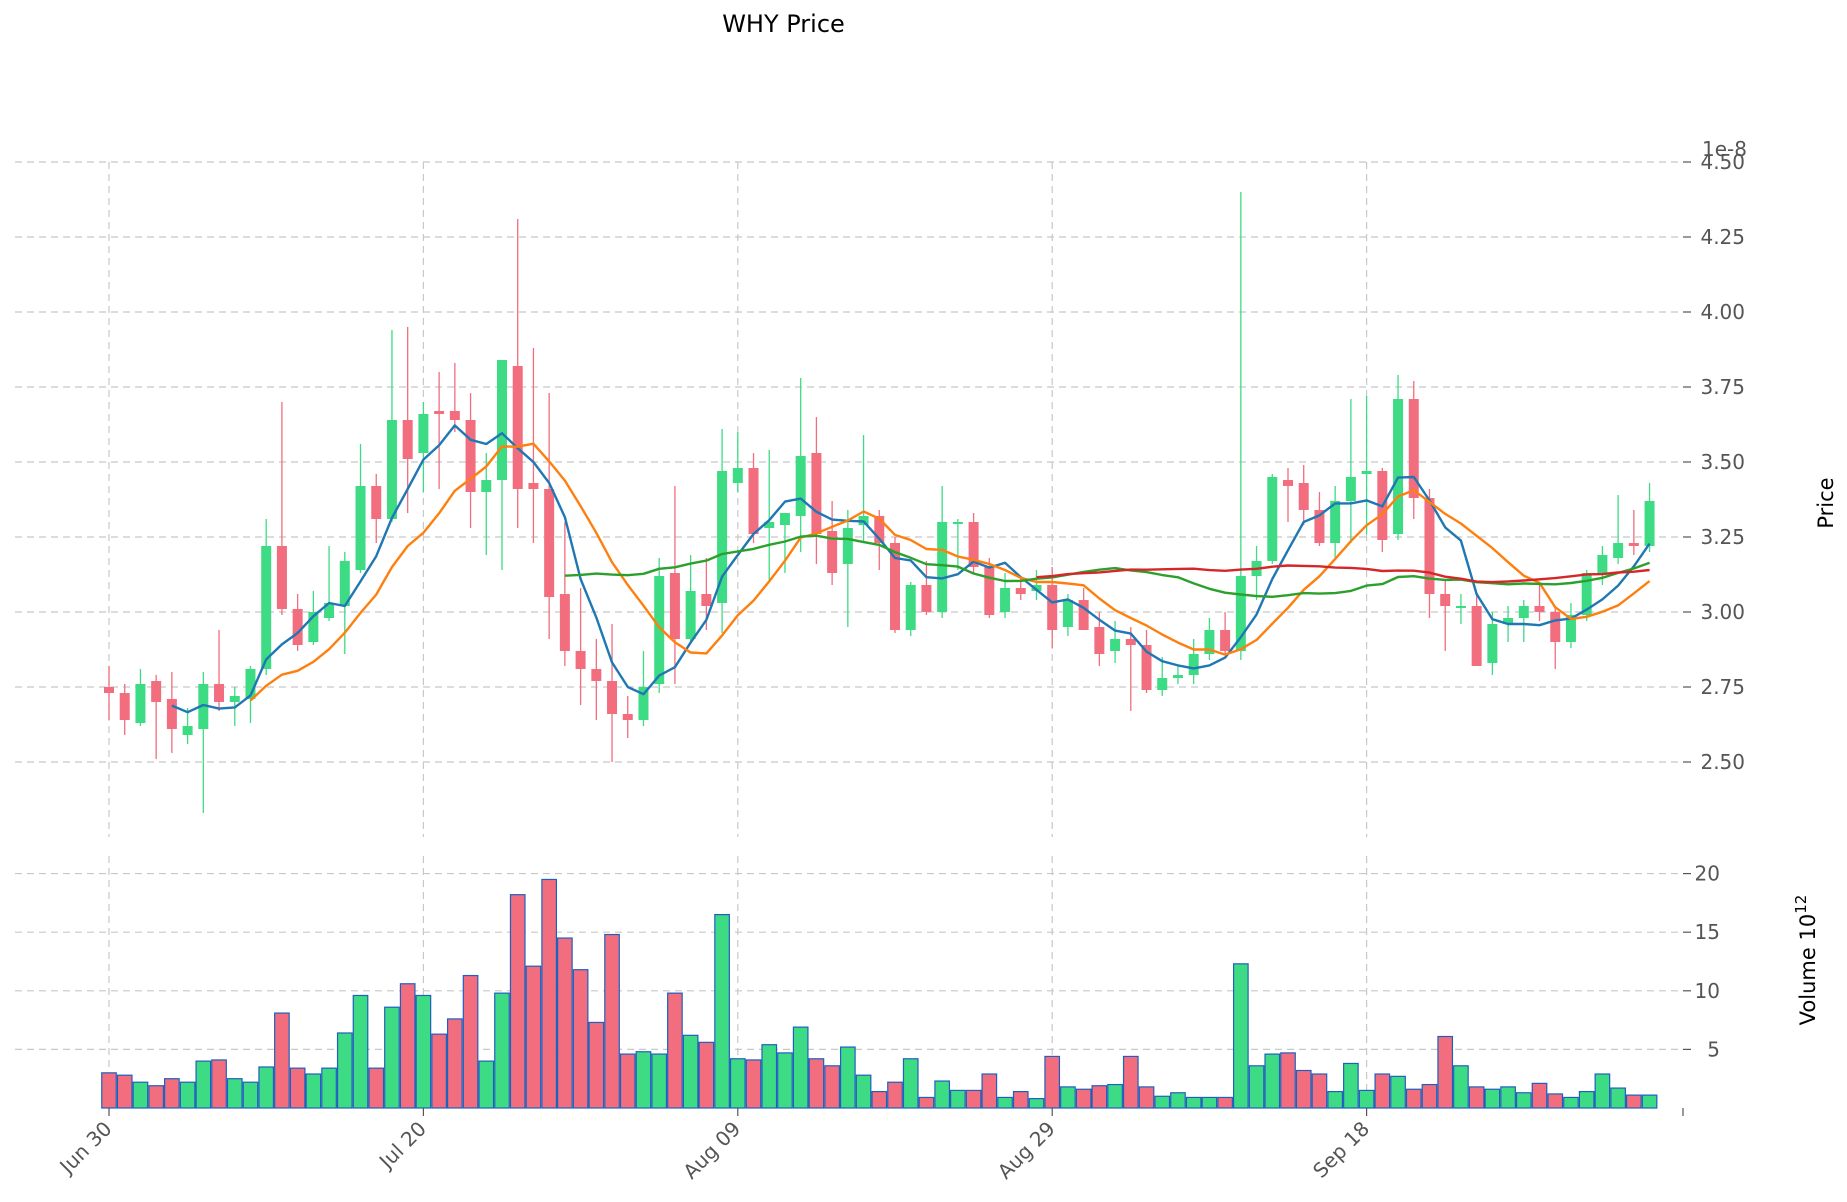 The height and width of the screenshot is (1202, 1847). I want to click on volume-tick-label: 15, so click(1707, 932).